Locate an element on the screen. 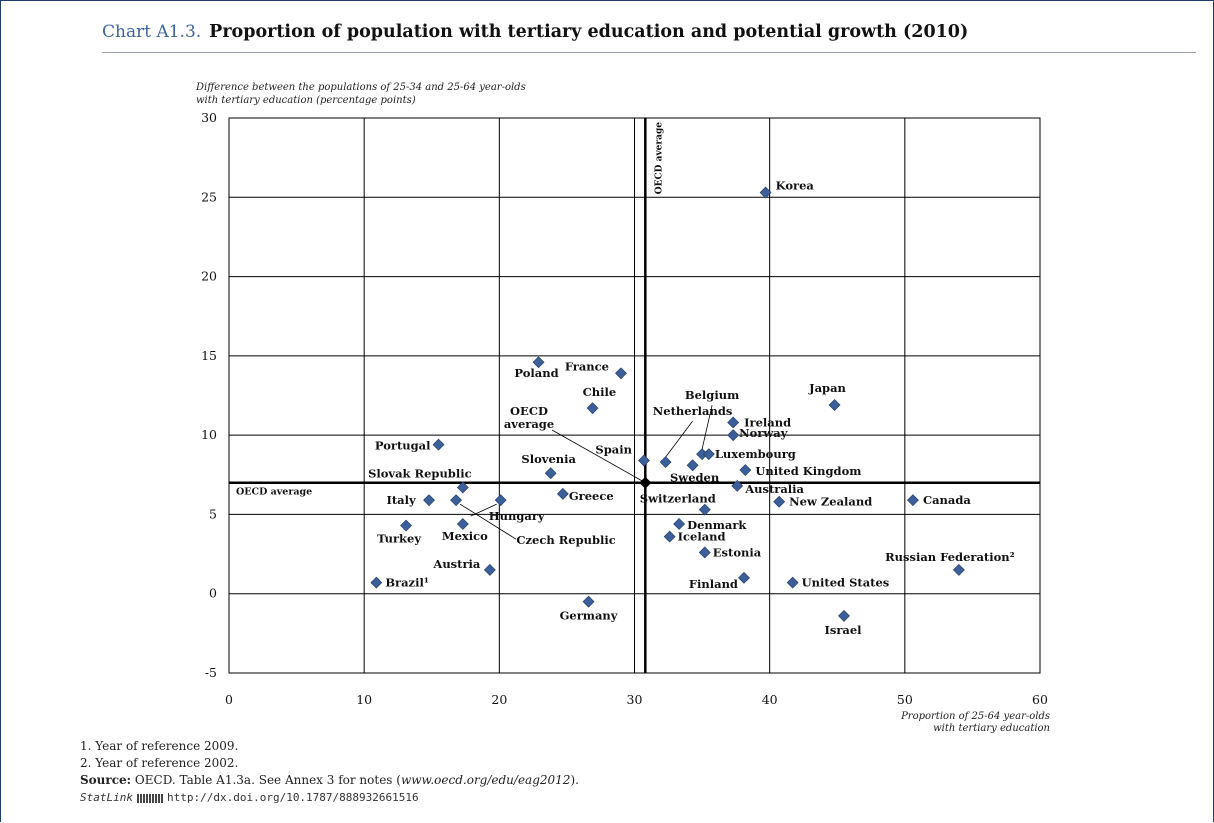 This screenshot has width=1214, height=823. source-label: Source: is located at coordinates (106, 780).